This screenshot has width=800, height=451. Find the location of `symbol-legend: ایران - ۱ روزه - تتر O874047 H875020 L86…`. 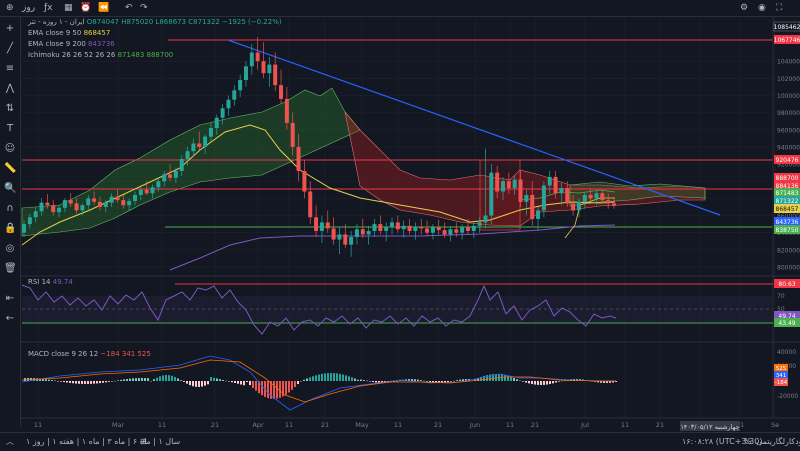

symbol-legend: ایران - ۱ روزه - تتر O874047 H875020 L86… is located at coordinates (154, 22).